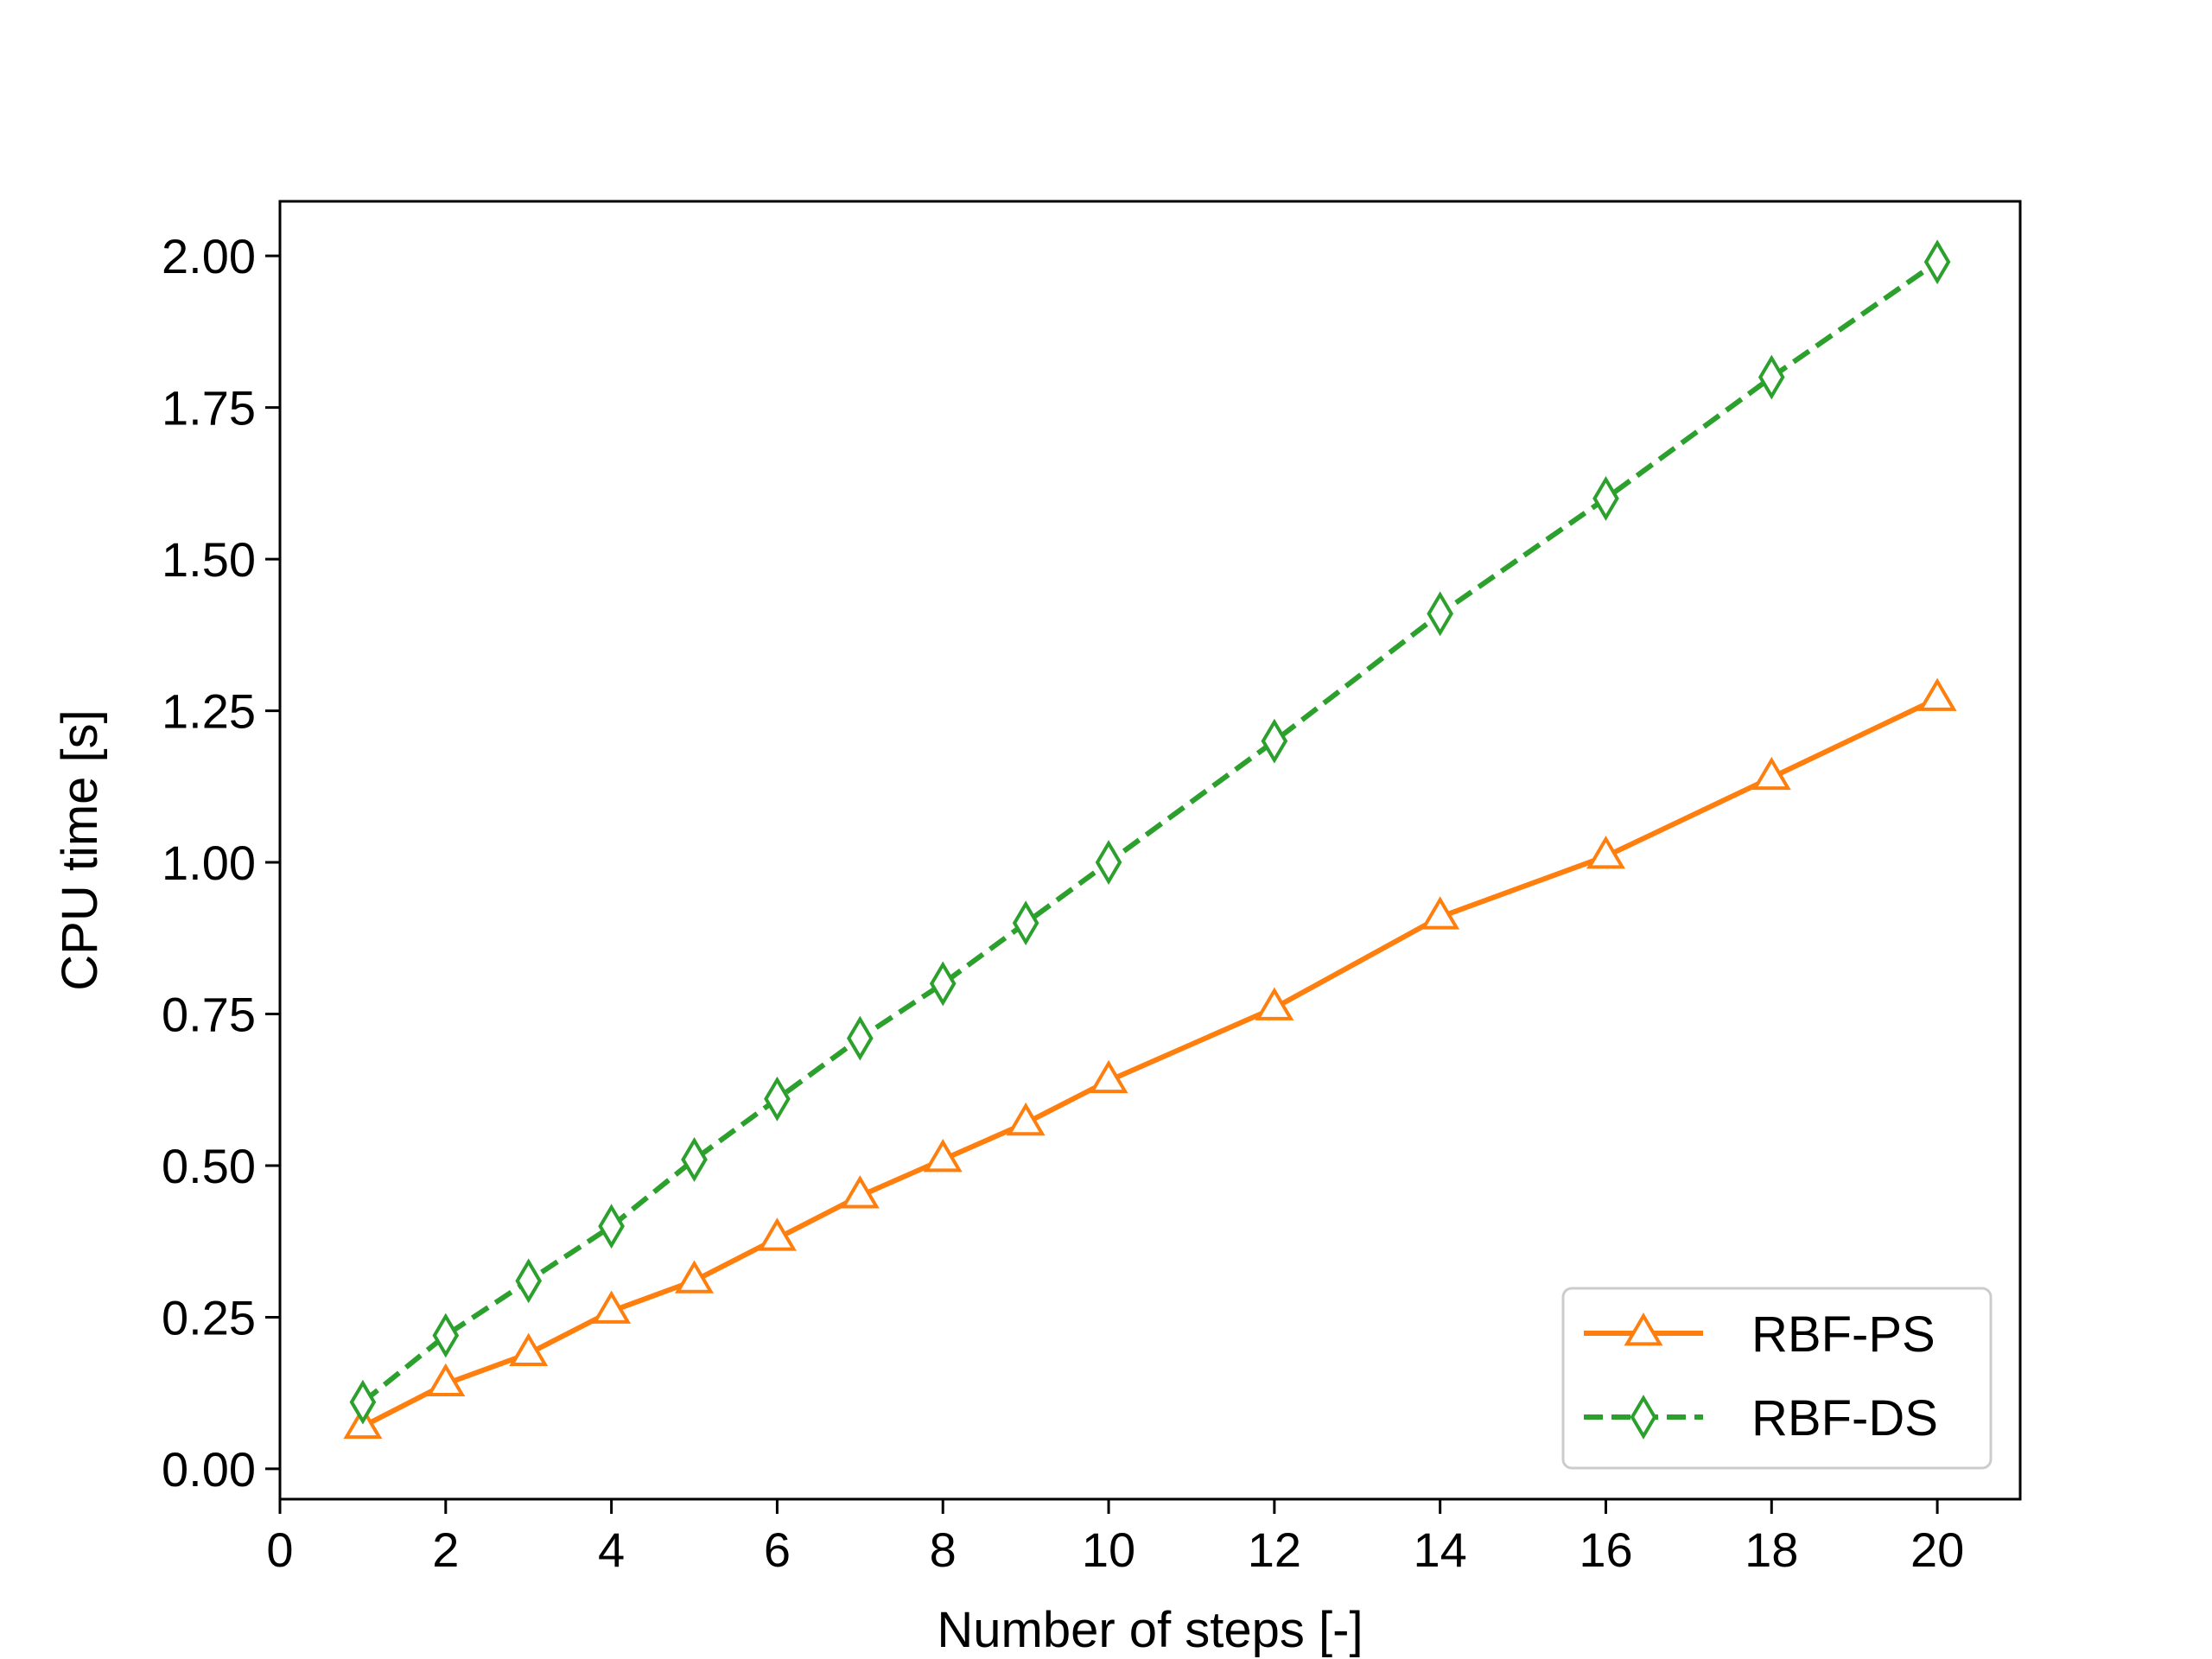 The height and width of the screenshot is (1659, 2212). I want to click on y-tick-label: 1.00, so click(209, 863).